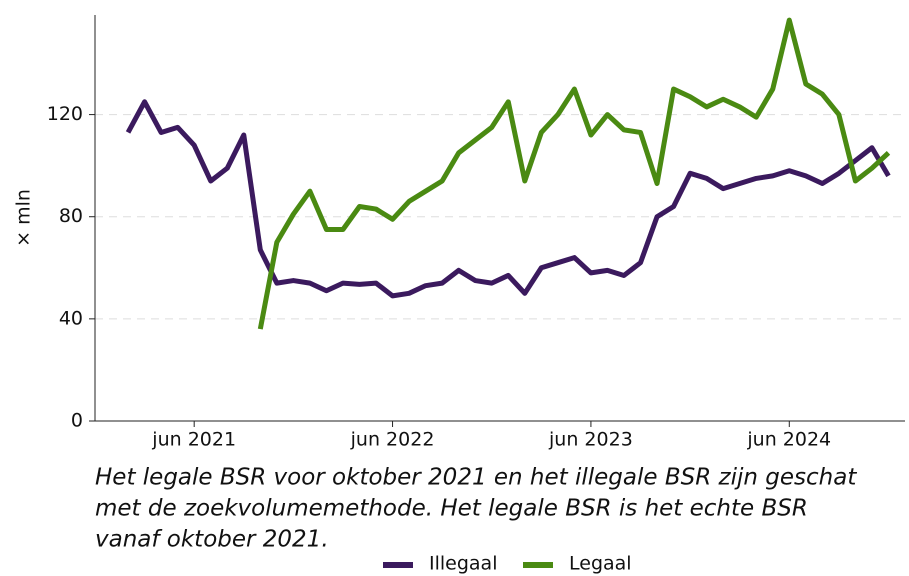 This screenshot has width=909, height=576. What do you see at coordinates (590, 440) in the screenshot?
I see `x-tick-label: jun 2023` at bounding box center [590, 440].